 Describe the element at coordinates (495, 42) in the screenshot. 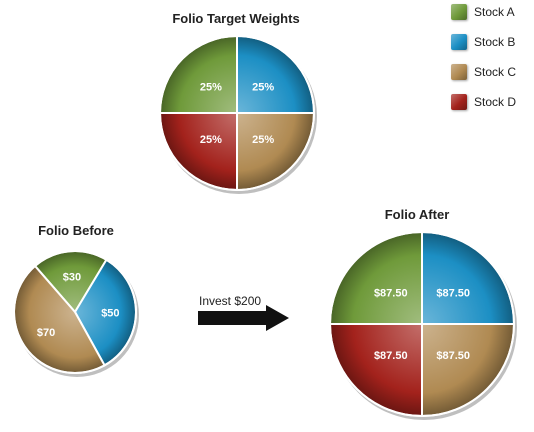

I see `legend-label-stock-b: Stock B` at that location.